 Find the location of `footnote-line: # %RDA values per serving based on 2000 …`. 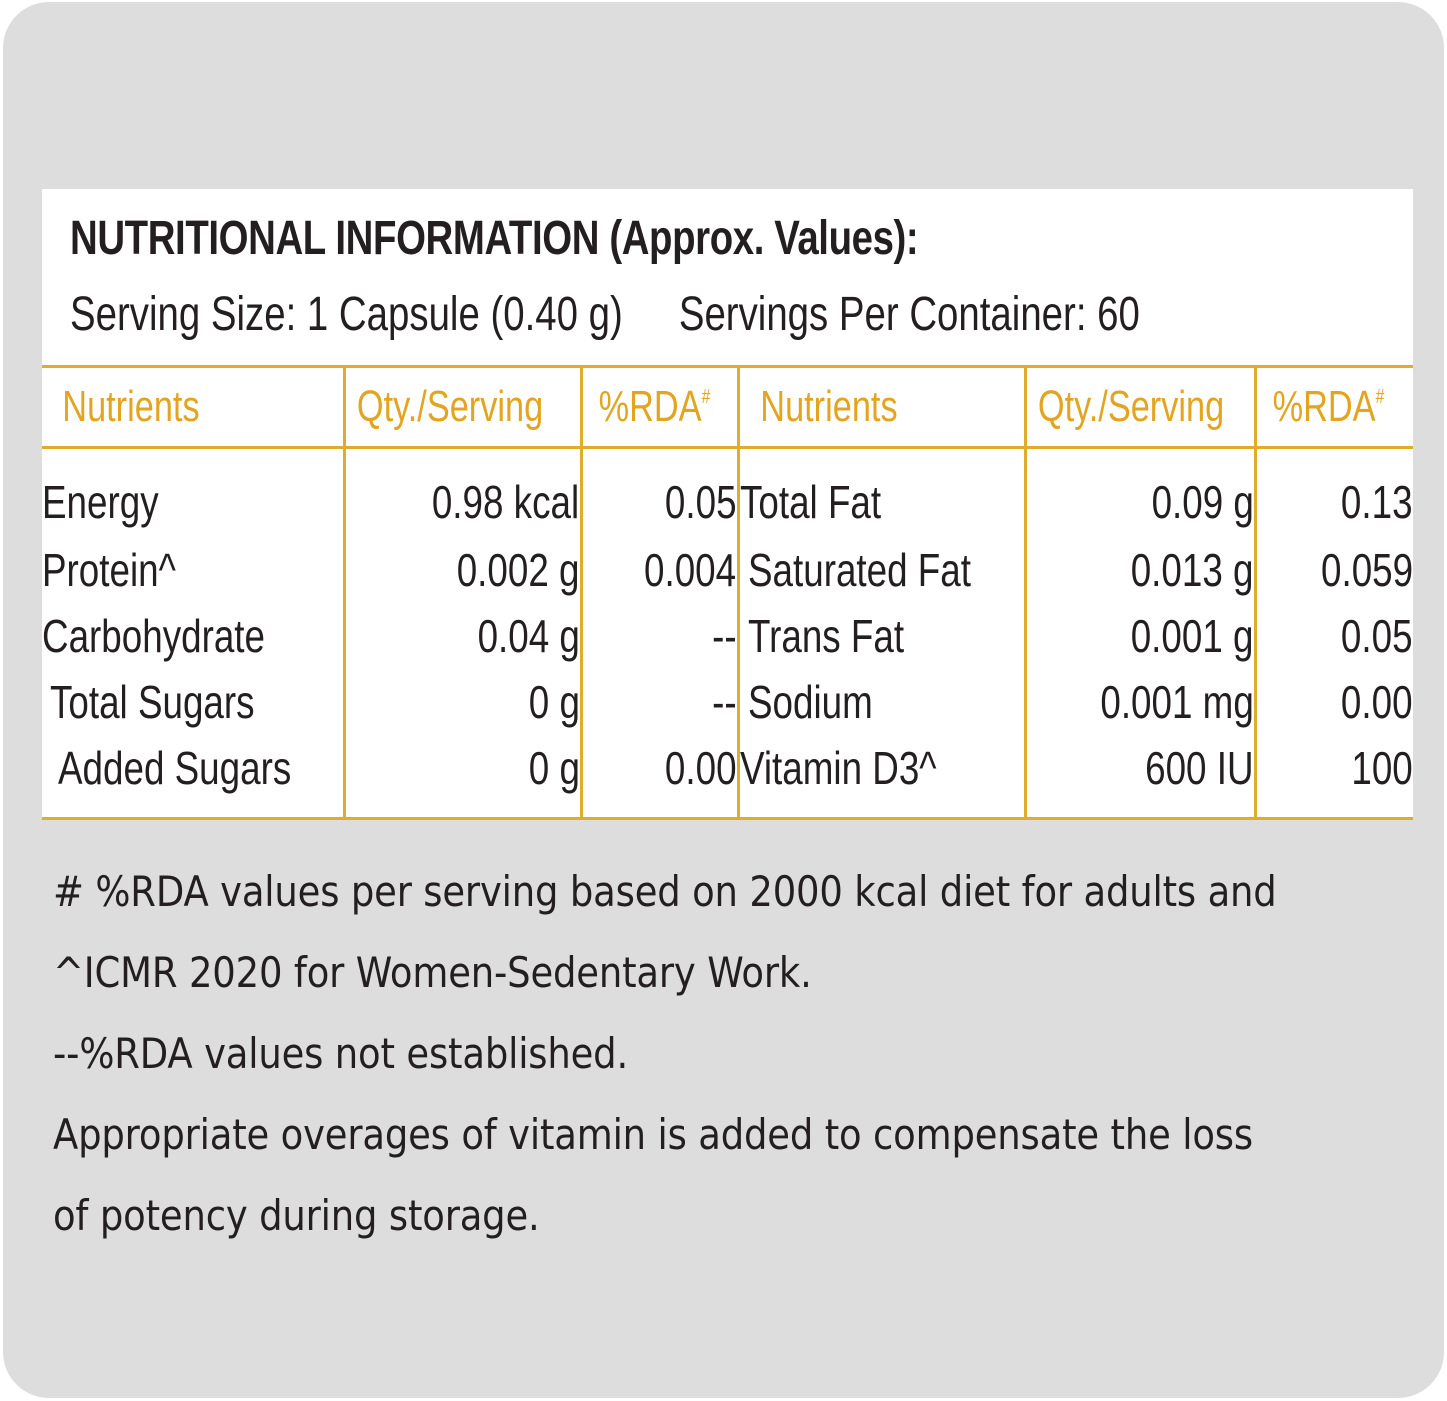

footnote-line: # %RDA values per serving based on 2000 … is located at coordinates (665, 891).